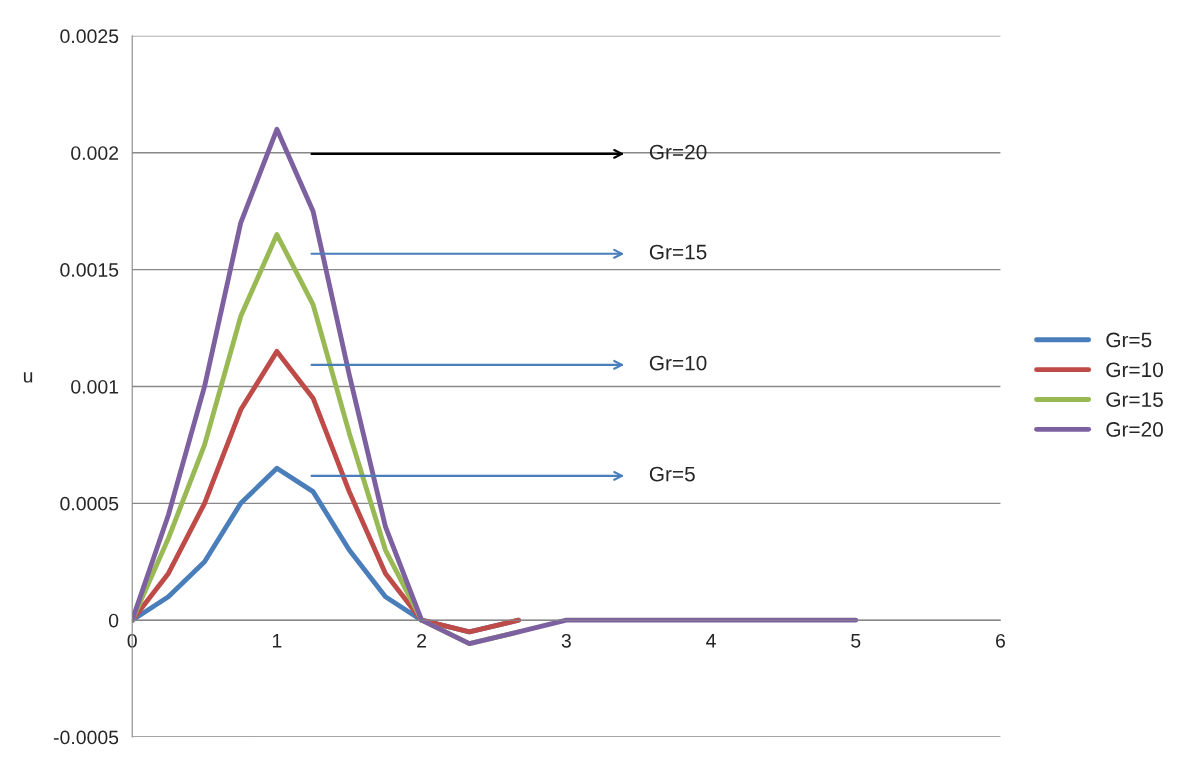 This screenshot has height=763, width=1191. Describe the element at coordinates (89, 270) in the screenshot. I see `y-tick-label: 0.0015` at that location.